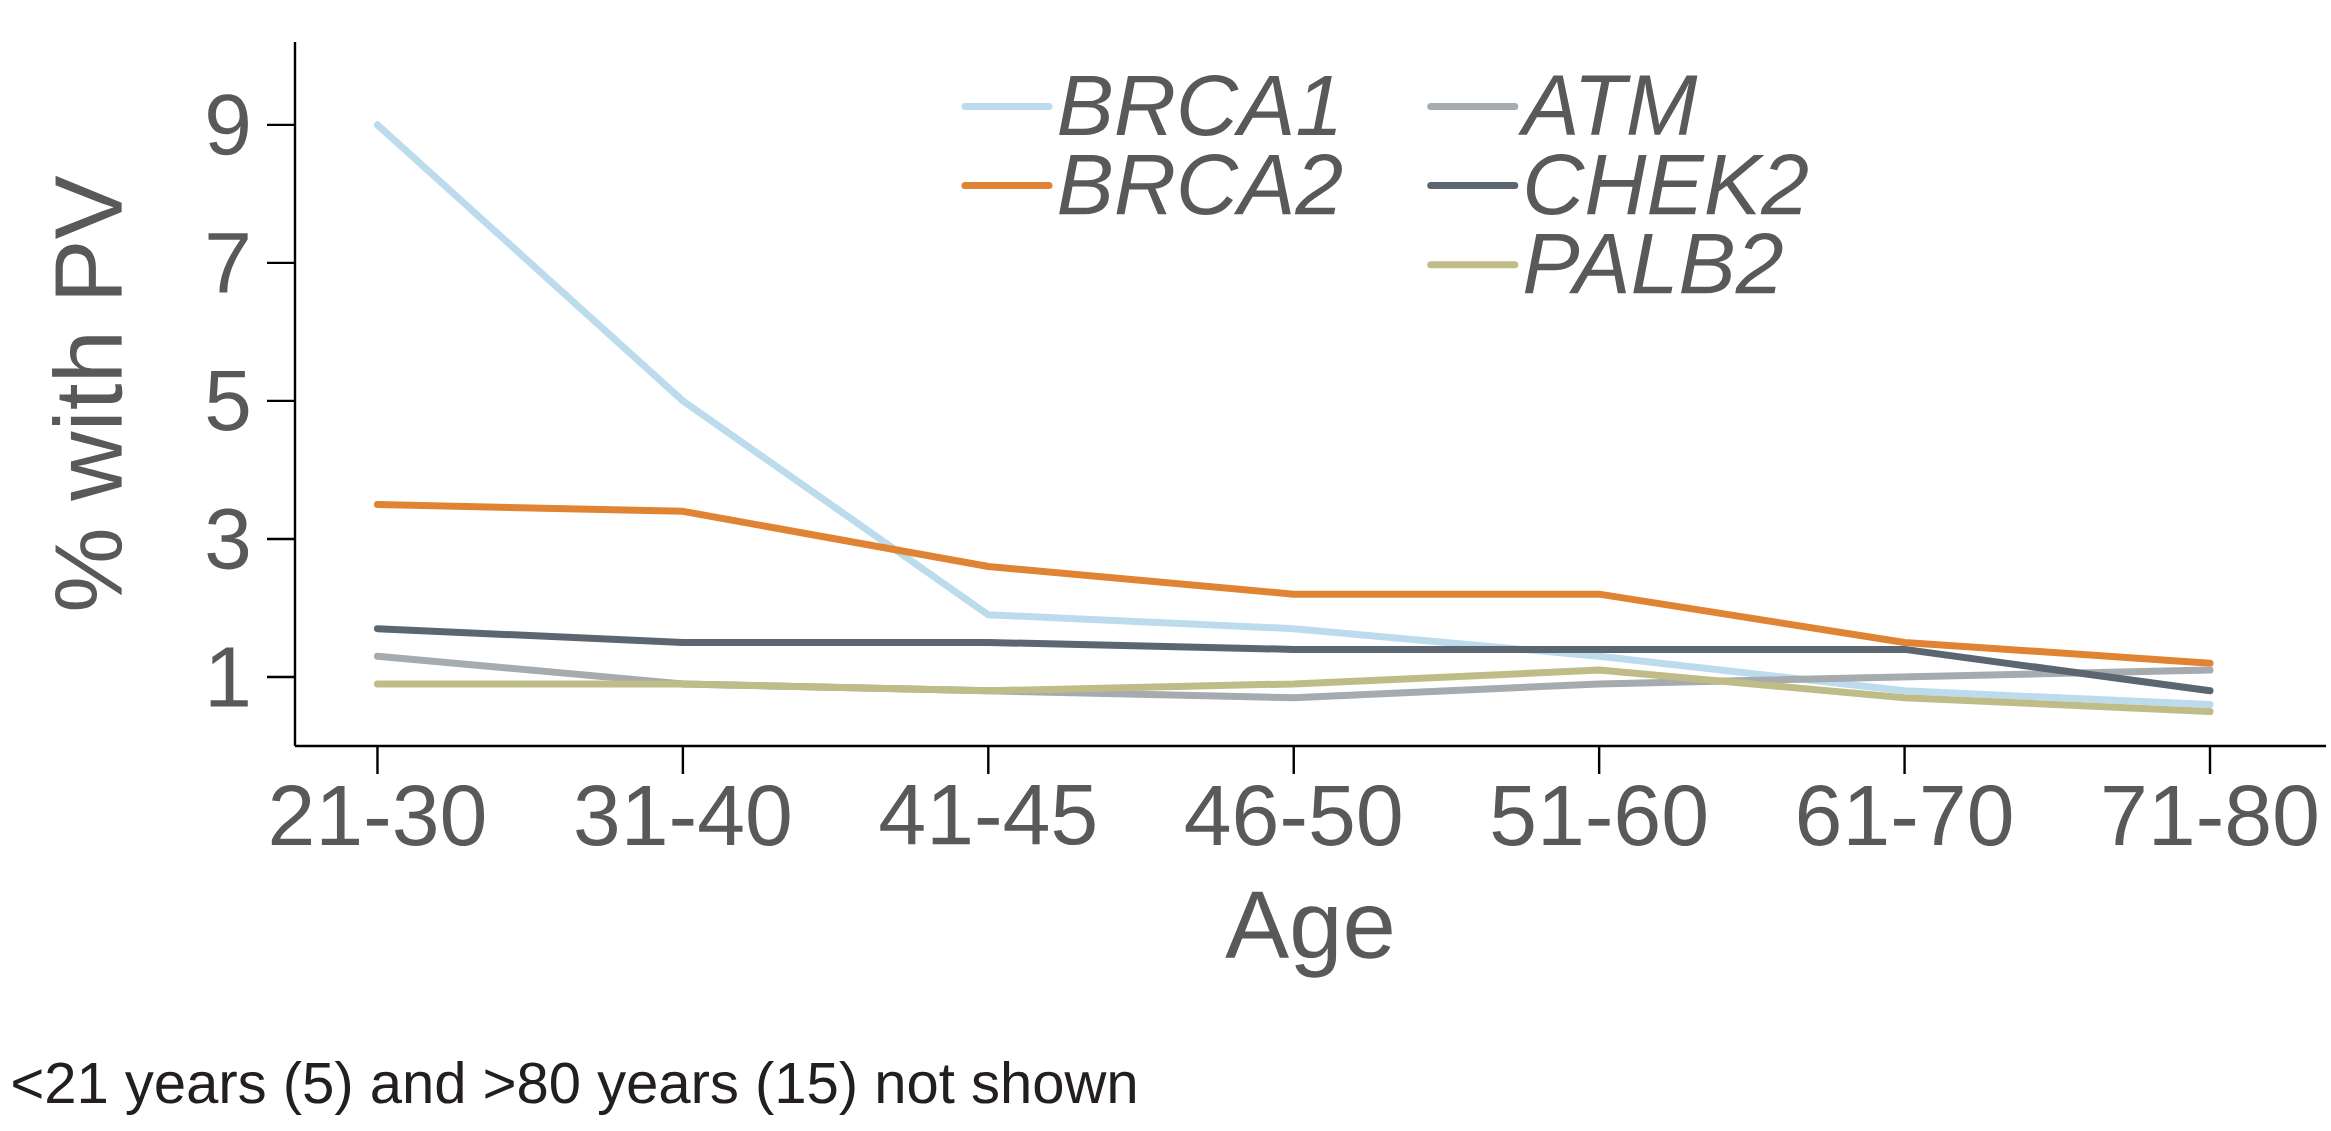 The height and width of the screenshot is (1131, 2331). Describe the element at coordinates (1293, 815) in the screenshot. I see `x-tick-label: 46-50` at that location.